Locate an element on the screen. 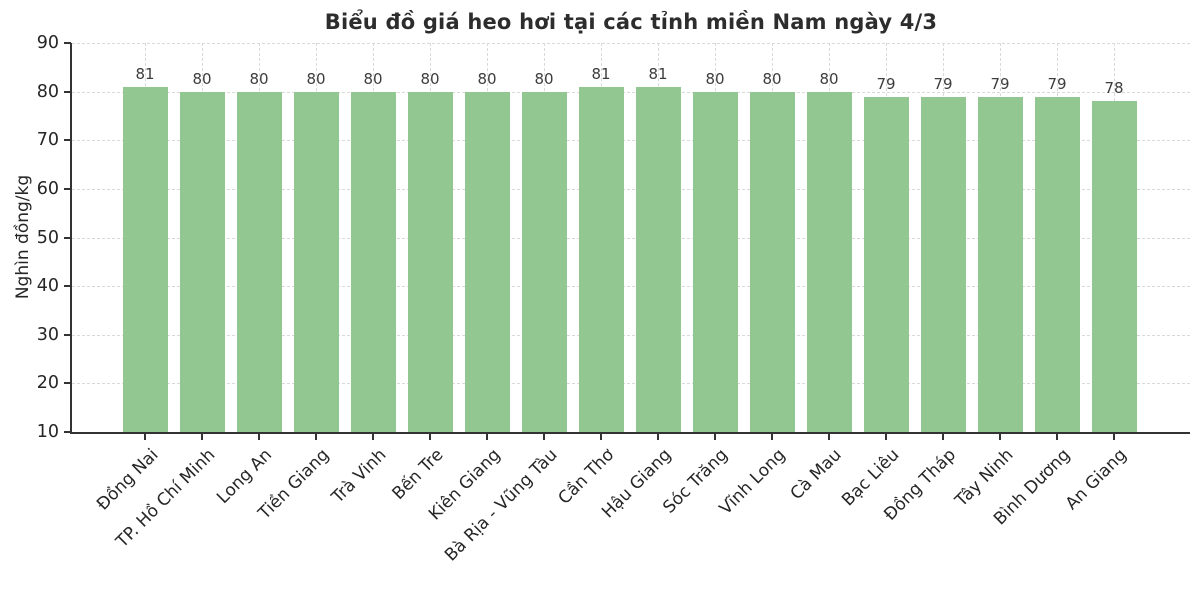 Image resolution: width=1200 pixels, height=593 pixels. y-tick-label: 50 is located at coordinates (47, 237).